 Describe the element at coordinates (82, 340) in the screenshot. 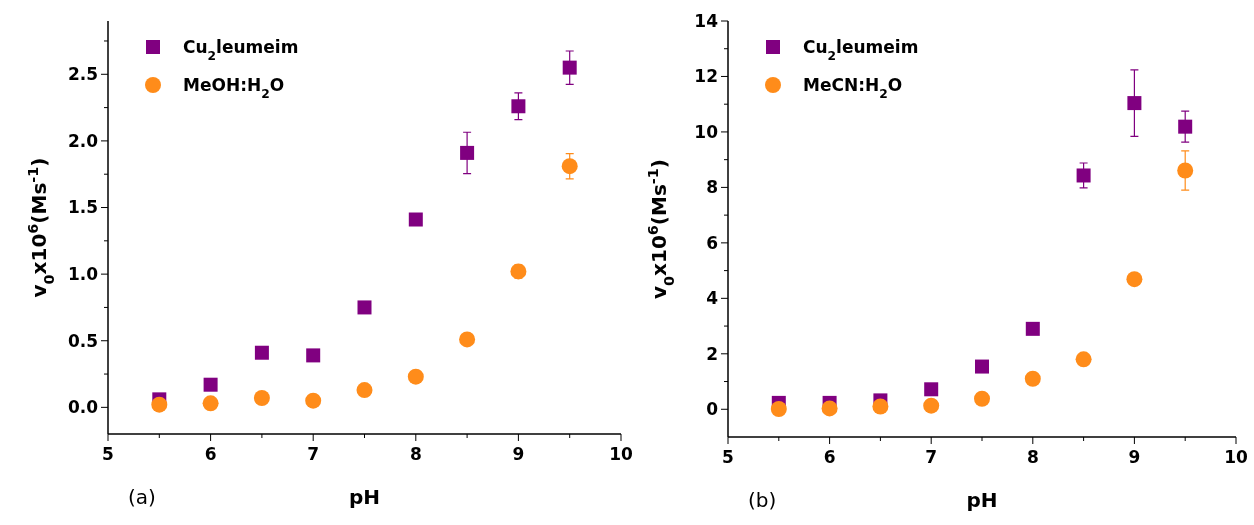

I see `y-tick-label: 0.5` at that location.